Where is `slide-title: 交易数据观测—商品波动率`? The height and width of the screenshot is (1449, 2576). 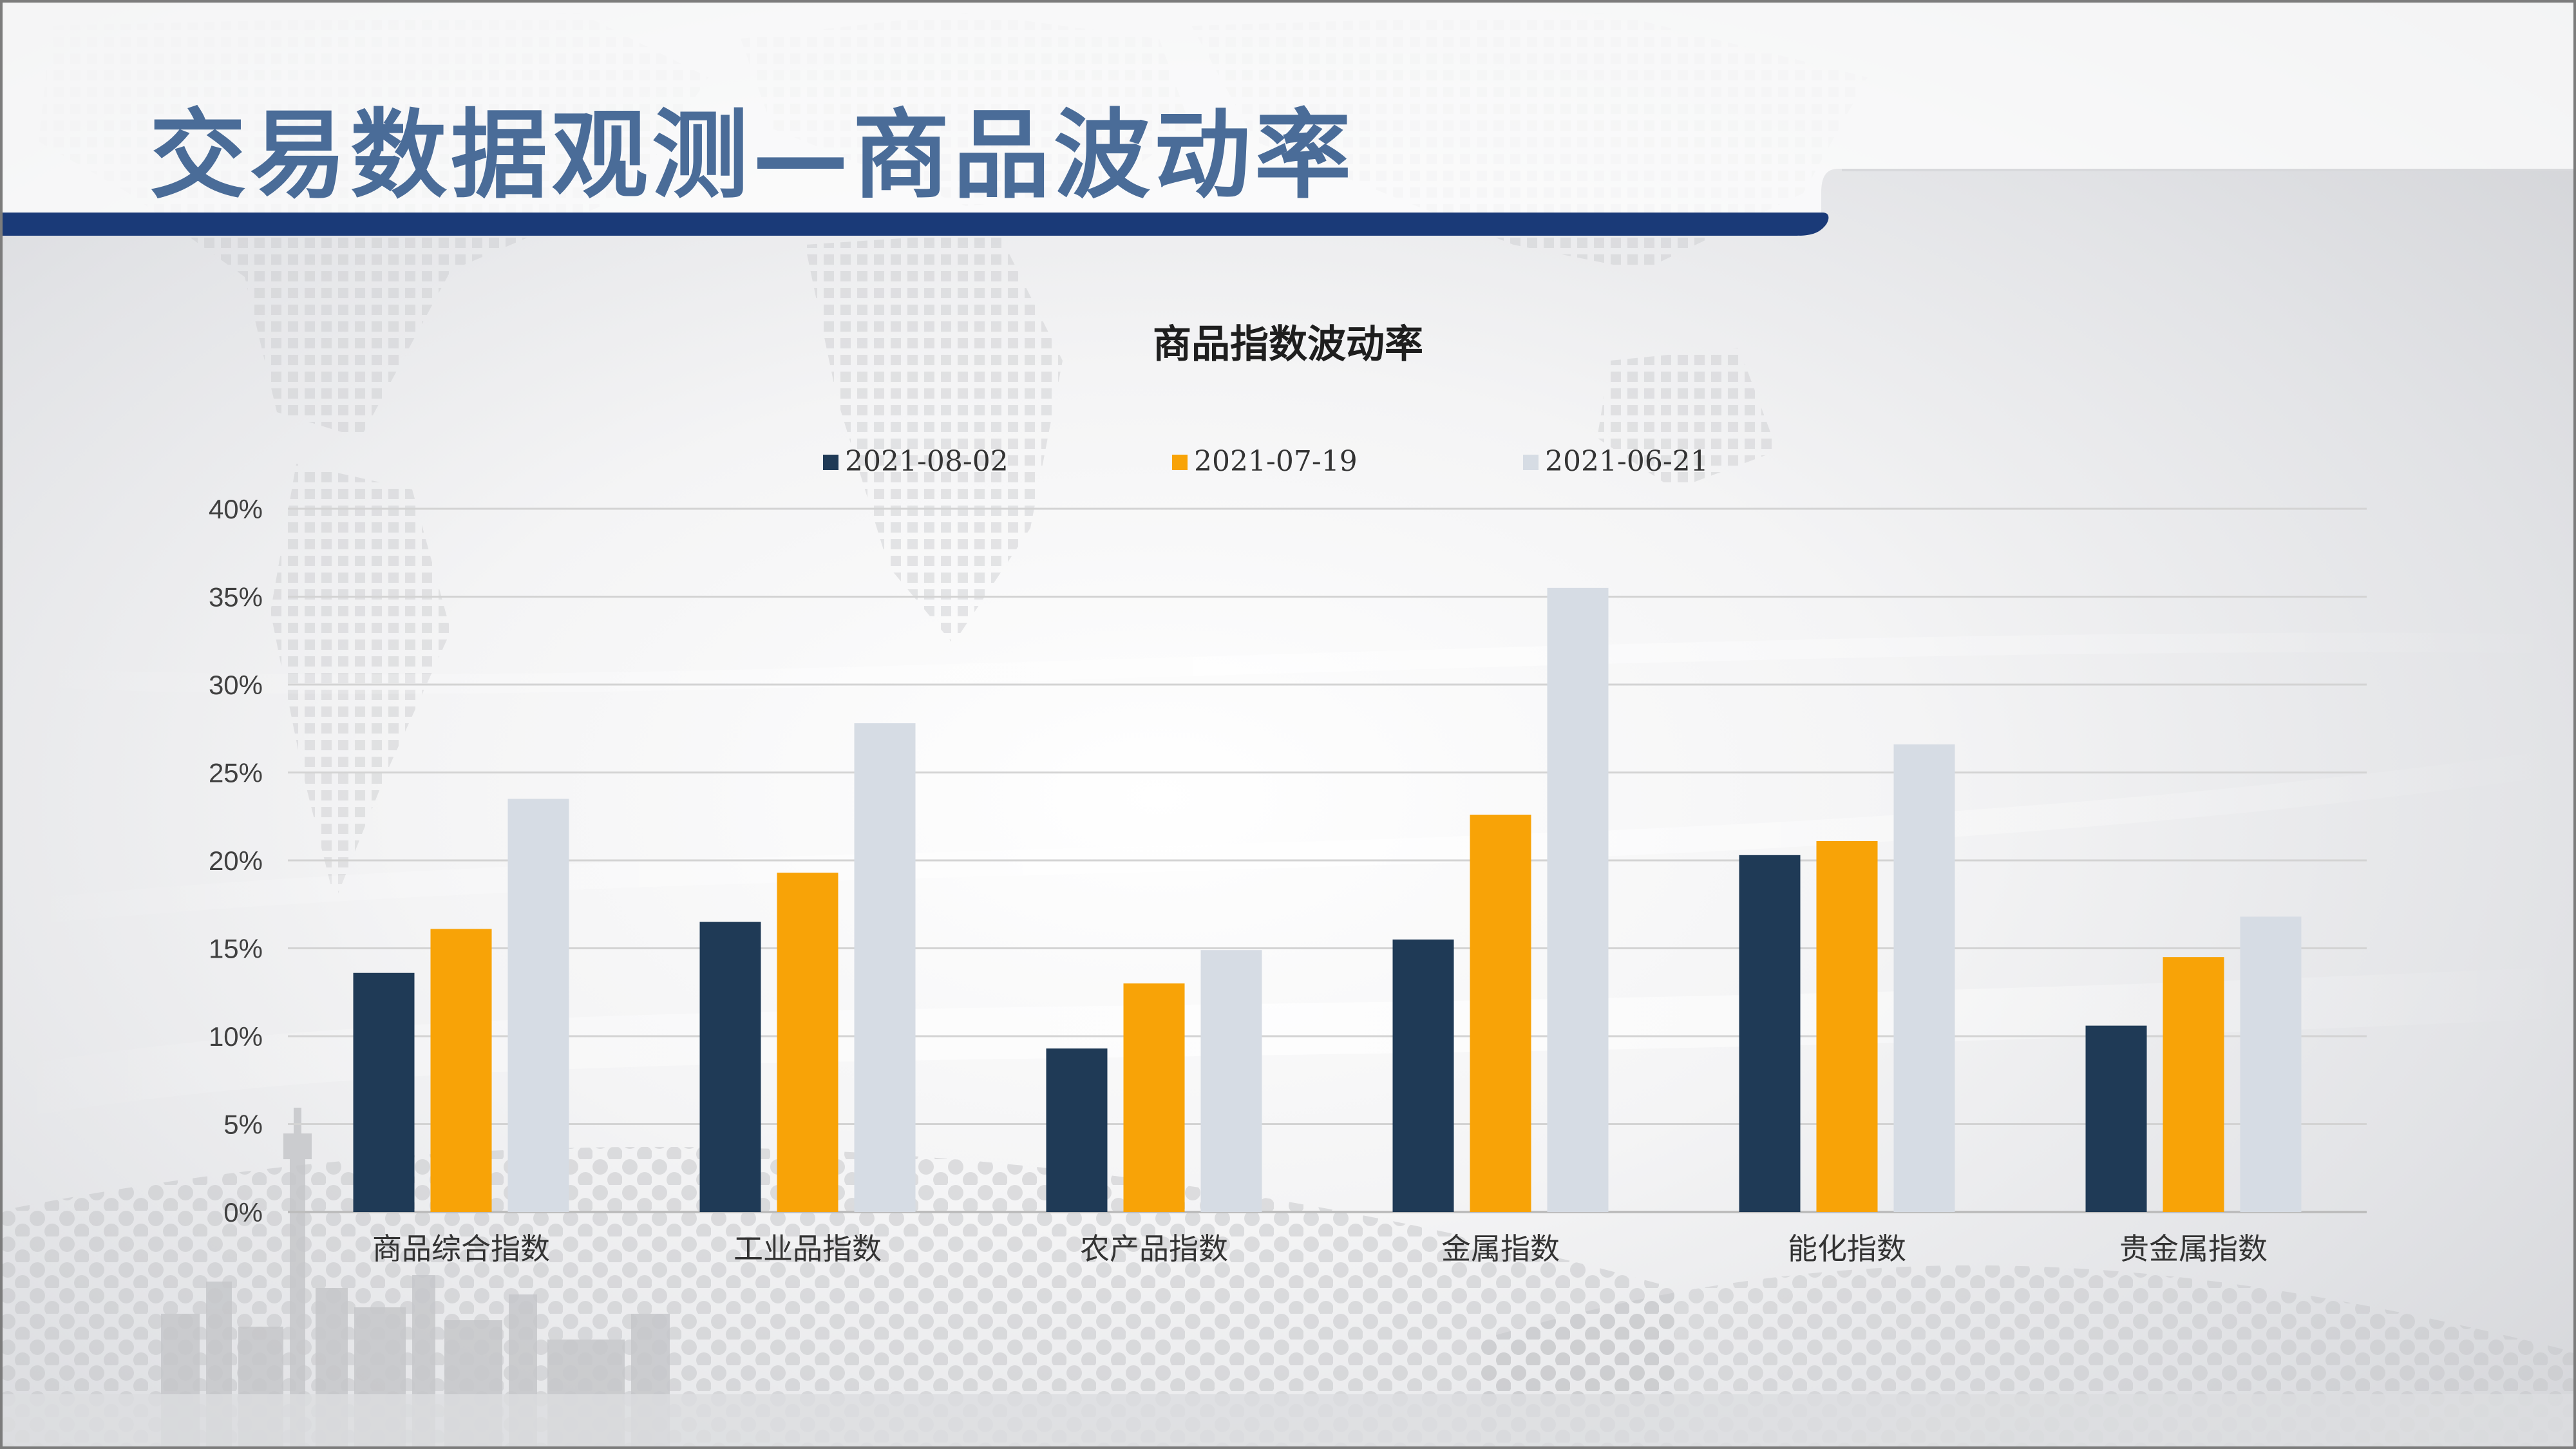 slide-title: 交易数据观测—商品波动率 is located at coordinates (752, 155).